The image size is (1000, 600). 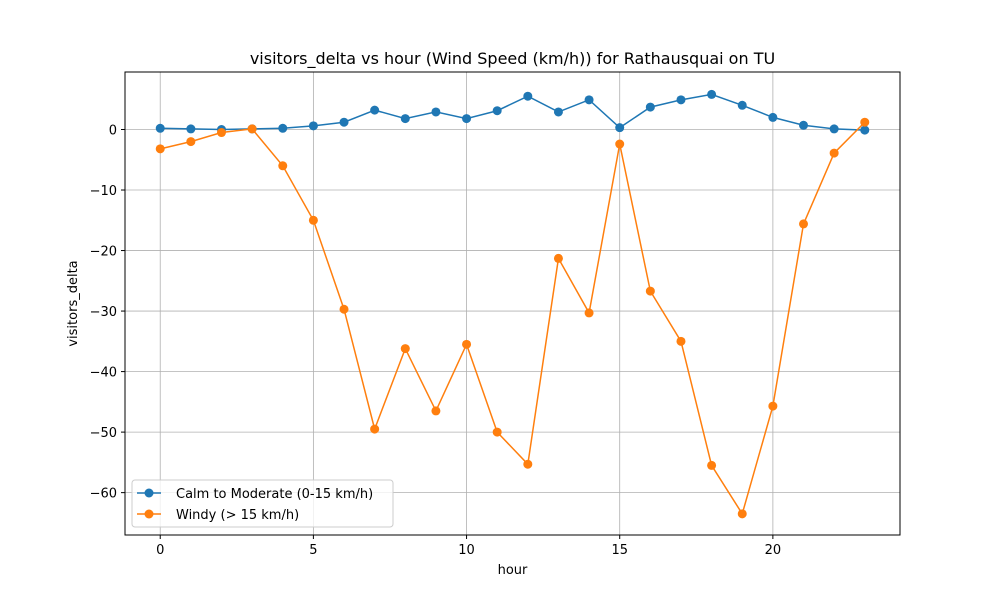 What do you see at coordinates (149, 493) in the screenshot?
I see `legend-marker-calm` at bounding box center [149, 493].